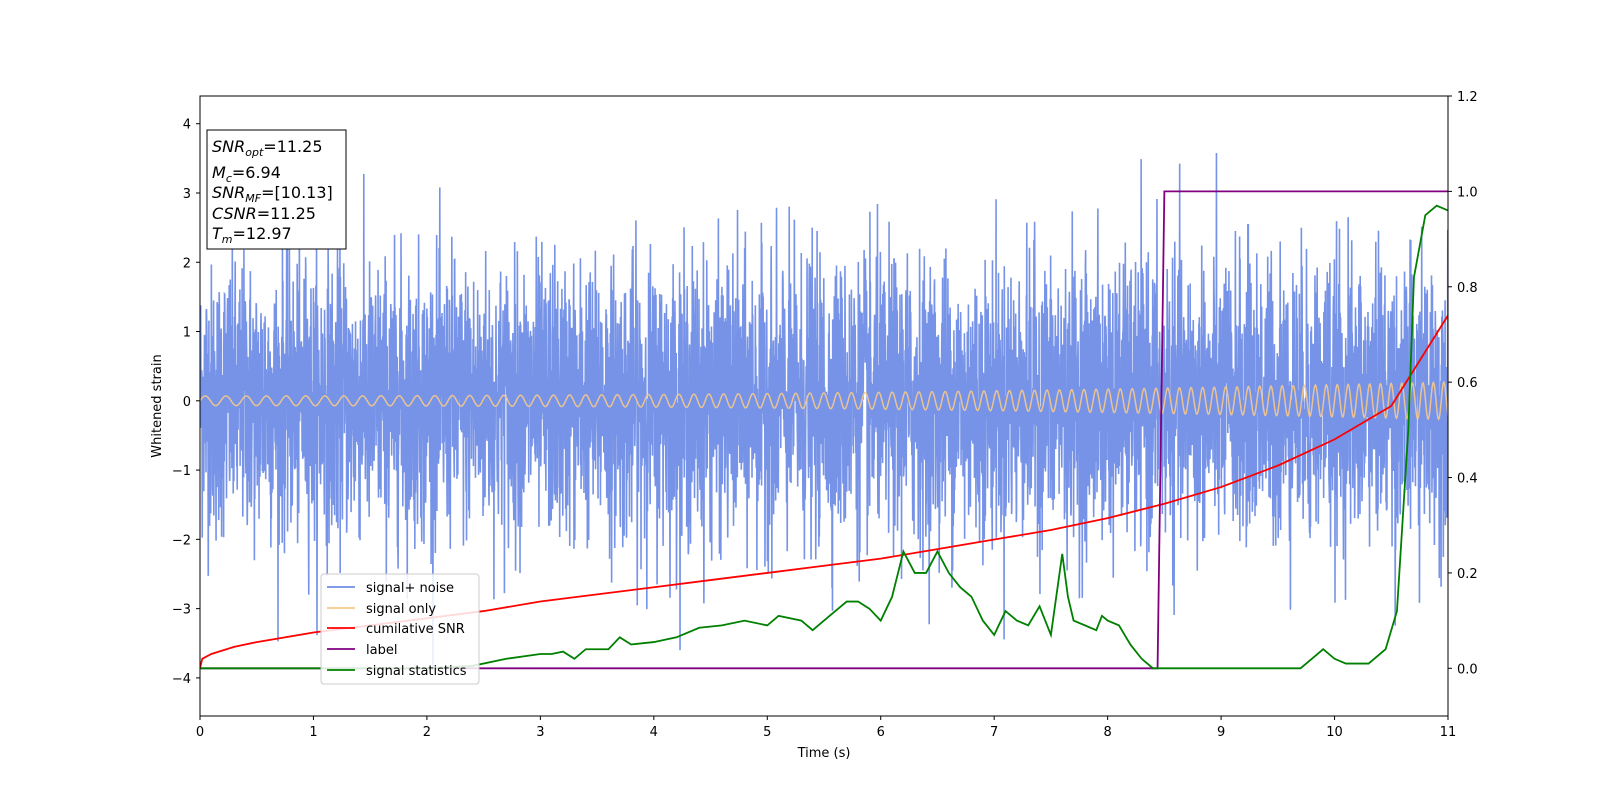 The width and height of the screenshot is (1600, 800). I want to click on y-tick-label: 0, so click(191, 402).